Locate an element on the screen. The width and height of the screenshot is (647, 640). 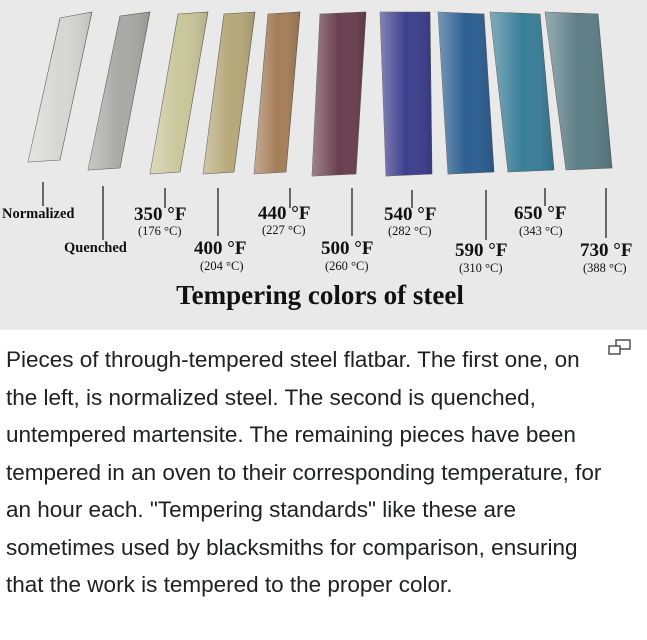
label-500-c: (260 °C) is located at coordinates (347, 266).